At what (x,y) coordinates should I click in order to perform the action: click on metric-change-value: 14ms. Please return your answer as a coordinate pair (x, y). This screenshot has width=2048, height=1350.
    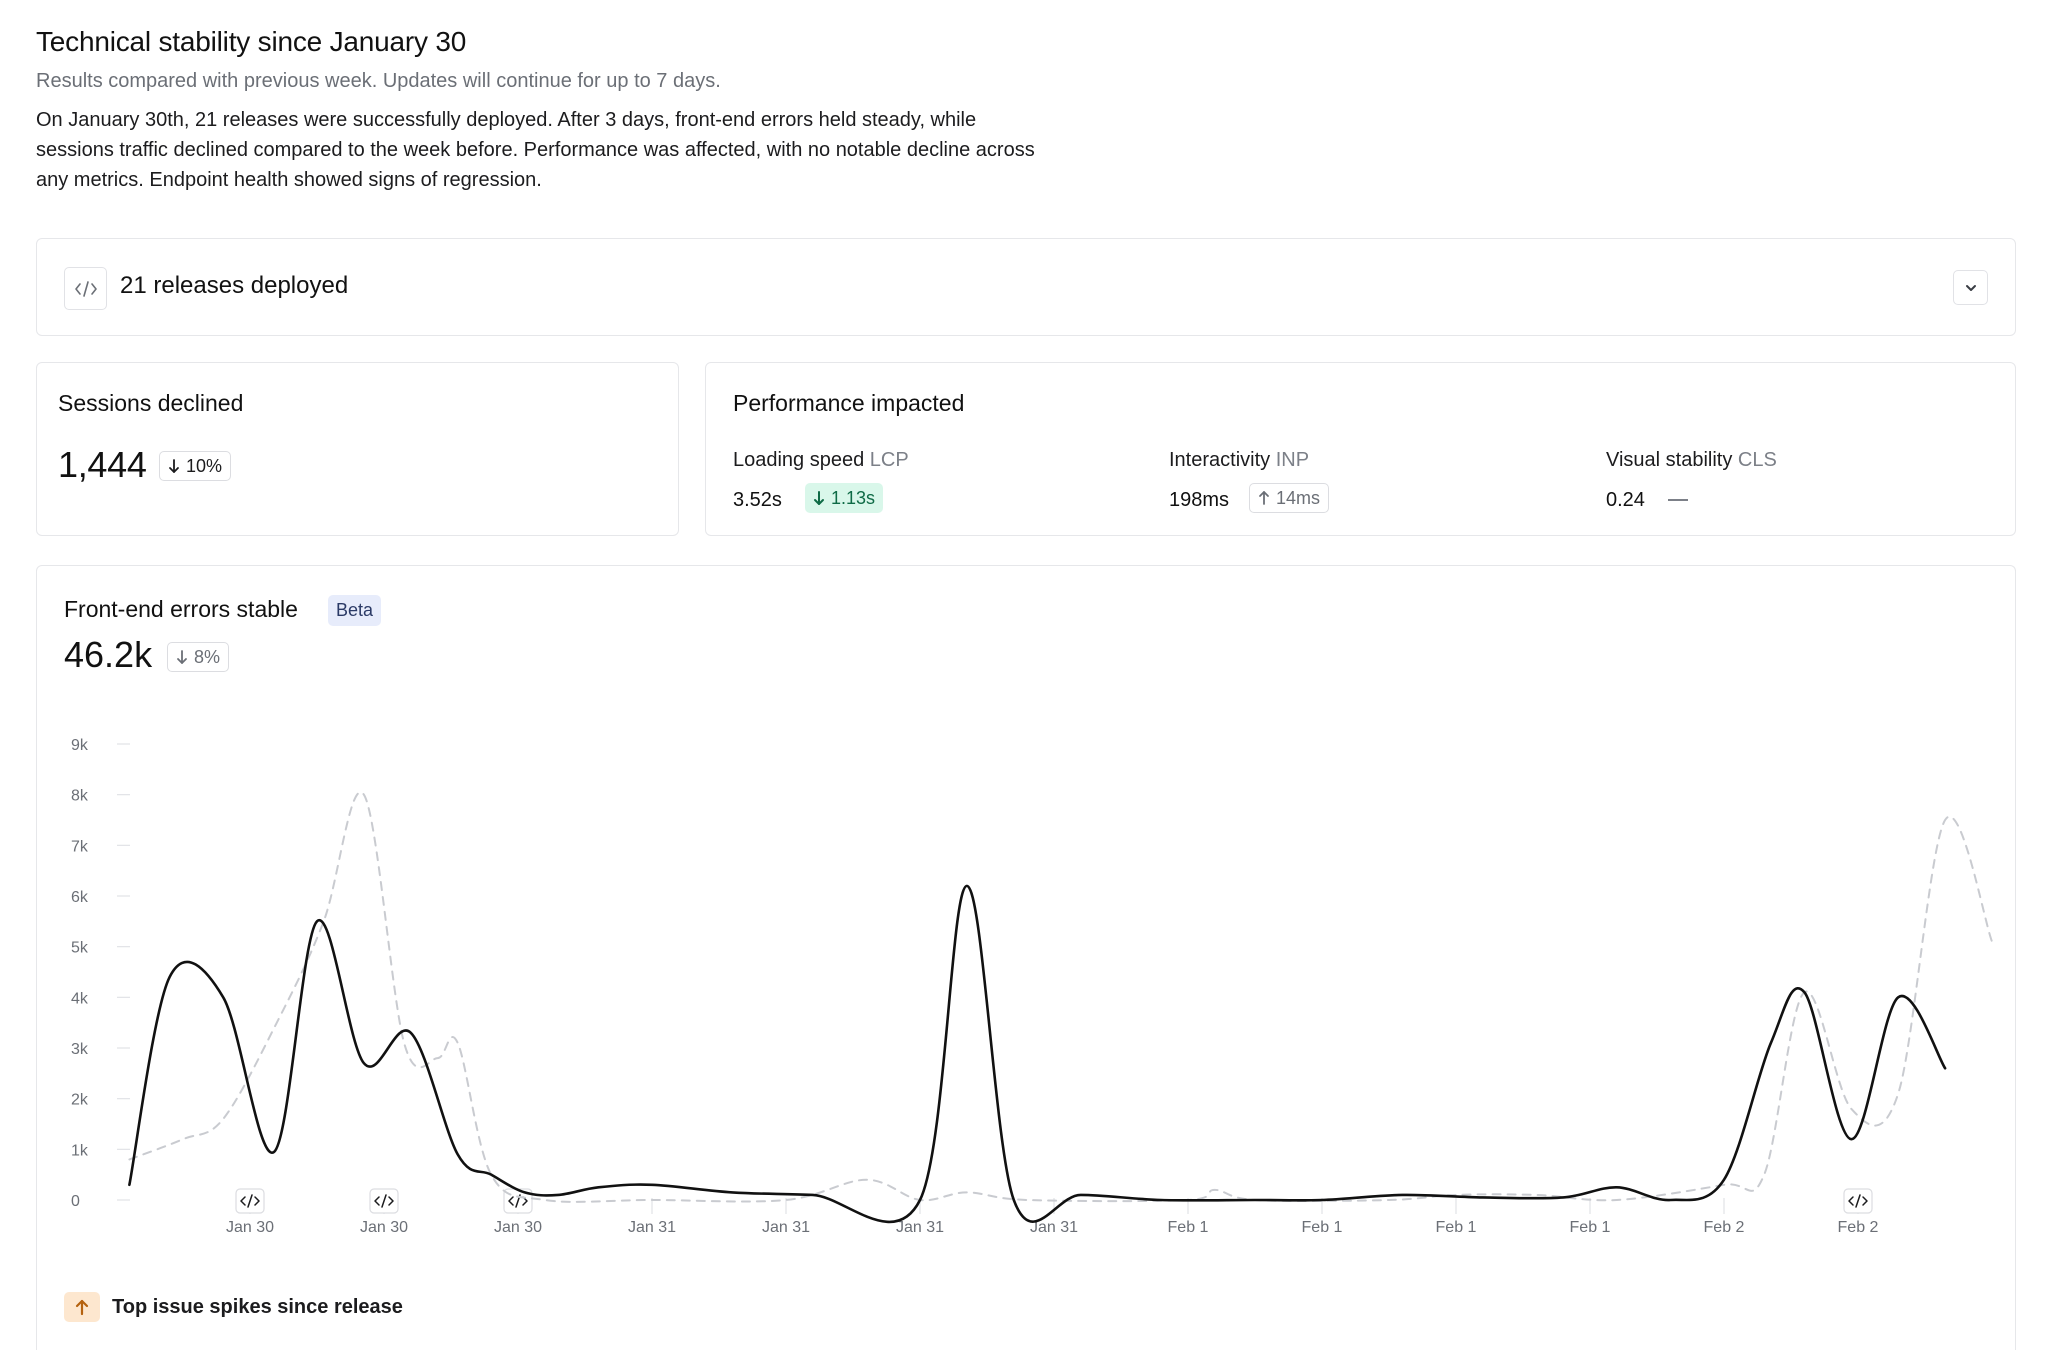
    Looking at the image, I should click on (1298, 497).